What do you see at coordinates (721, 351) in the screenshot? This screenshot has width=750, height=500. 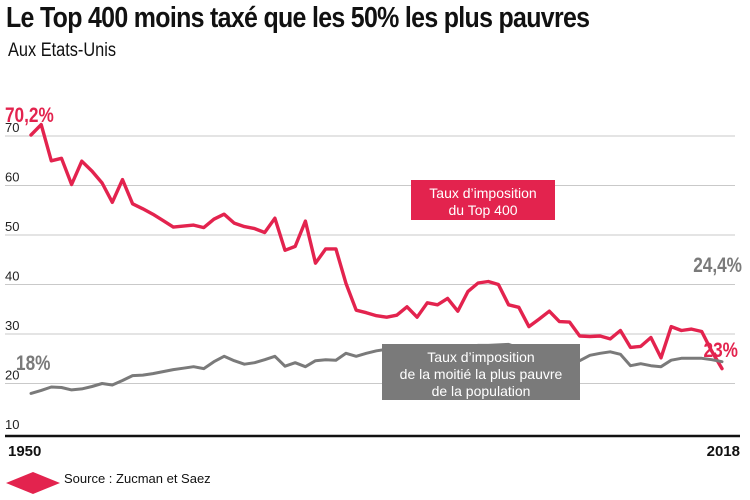 I see `label-top400-end: 23%` at bounding box center [721, 351].